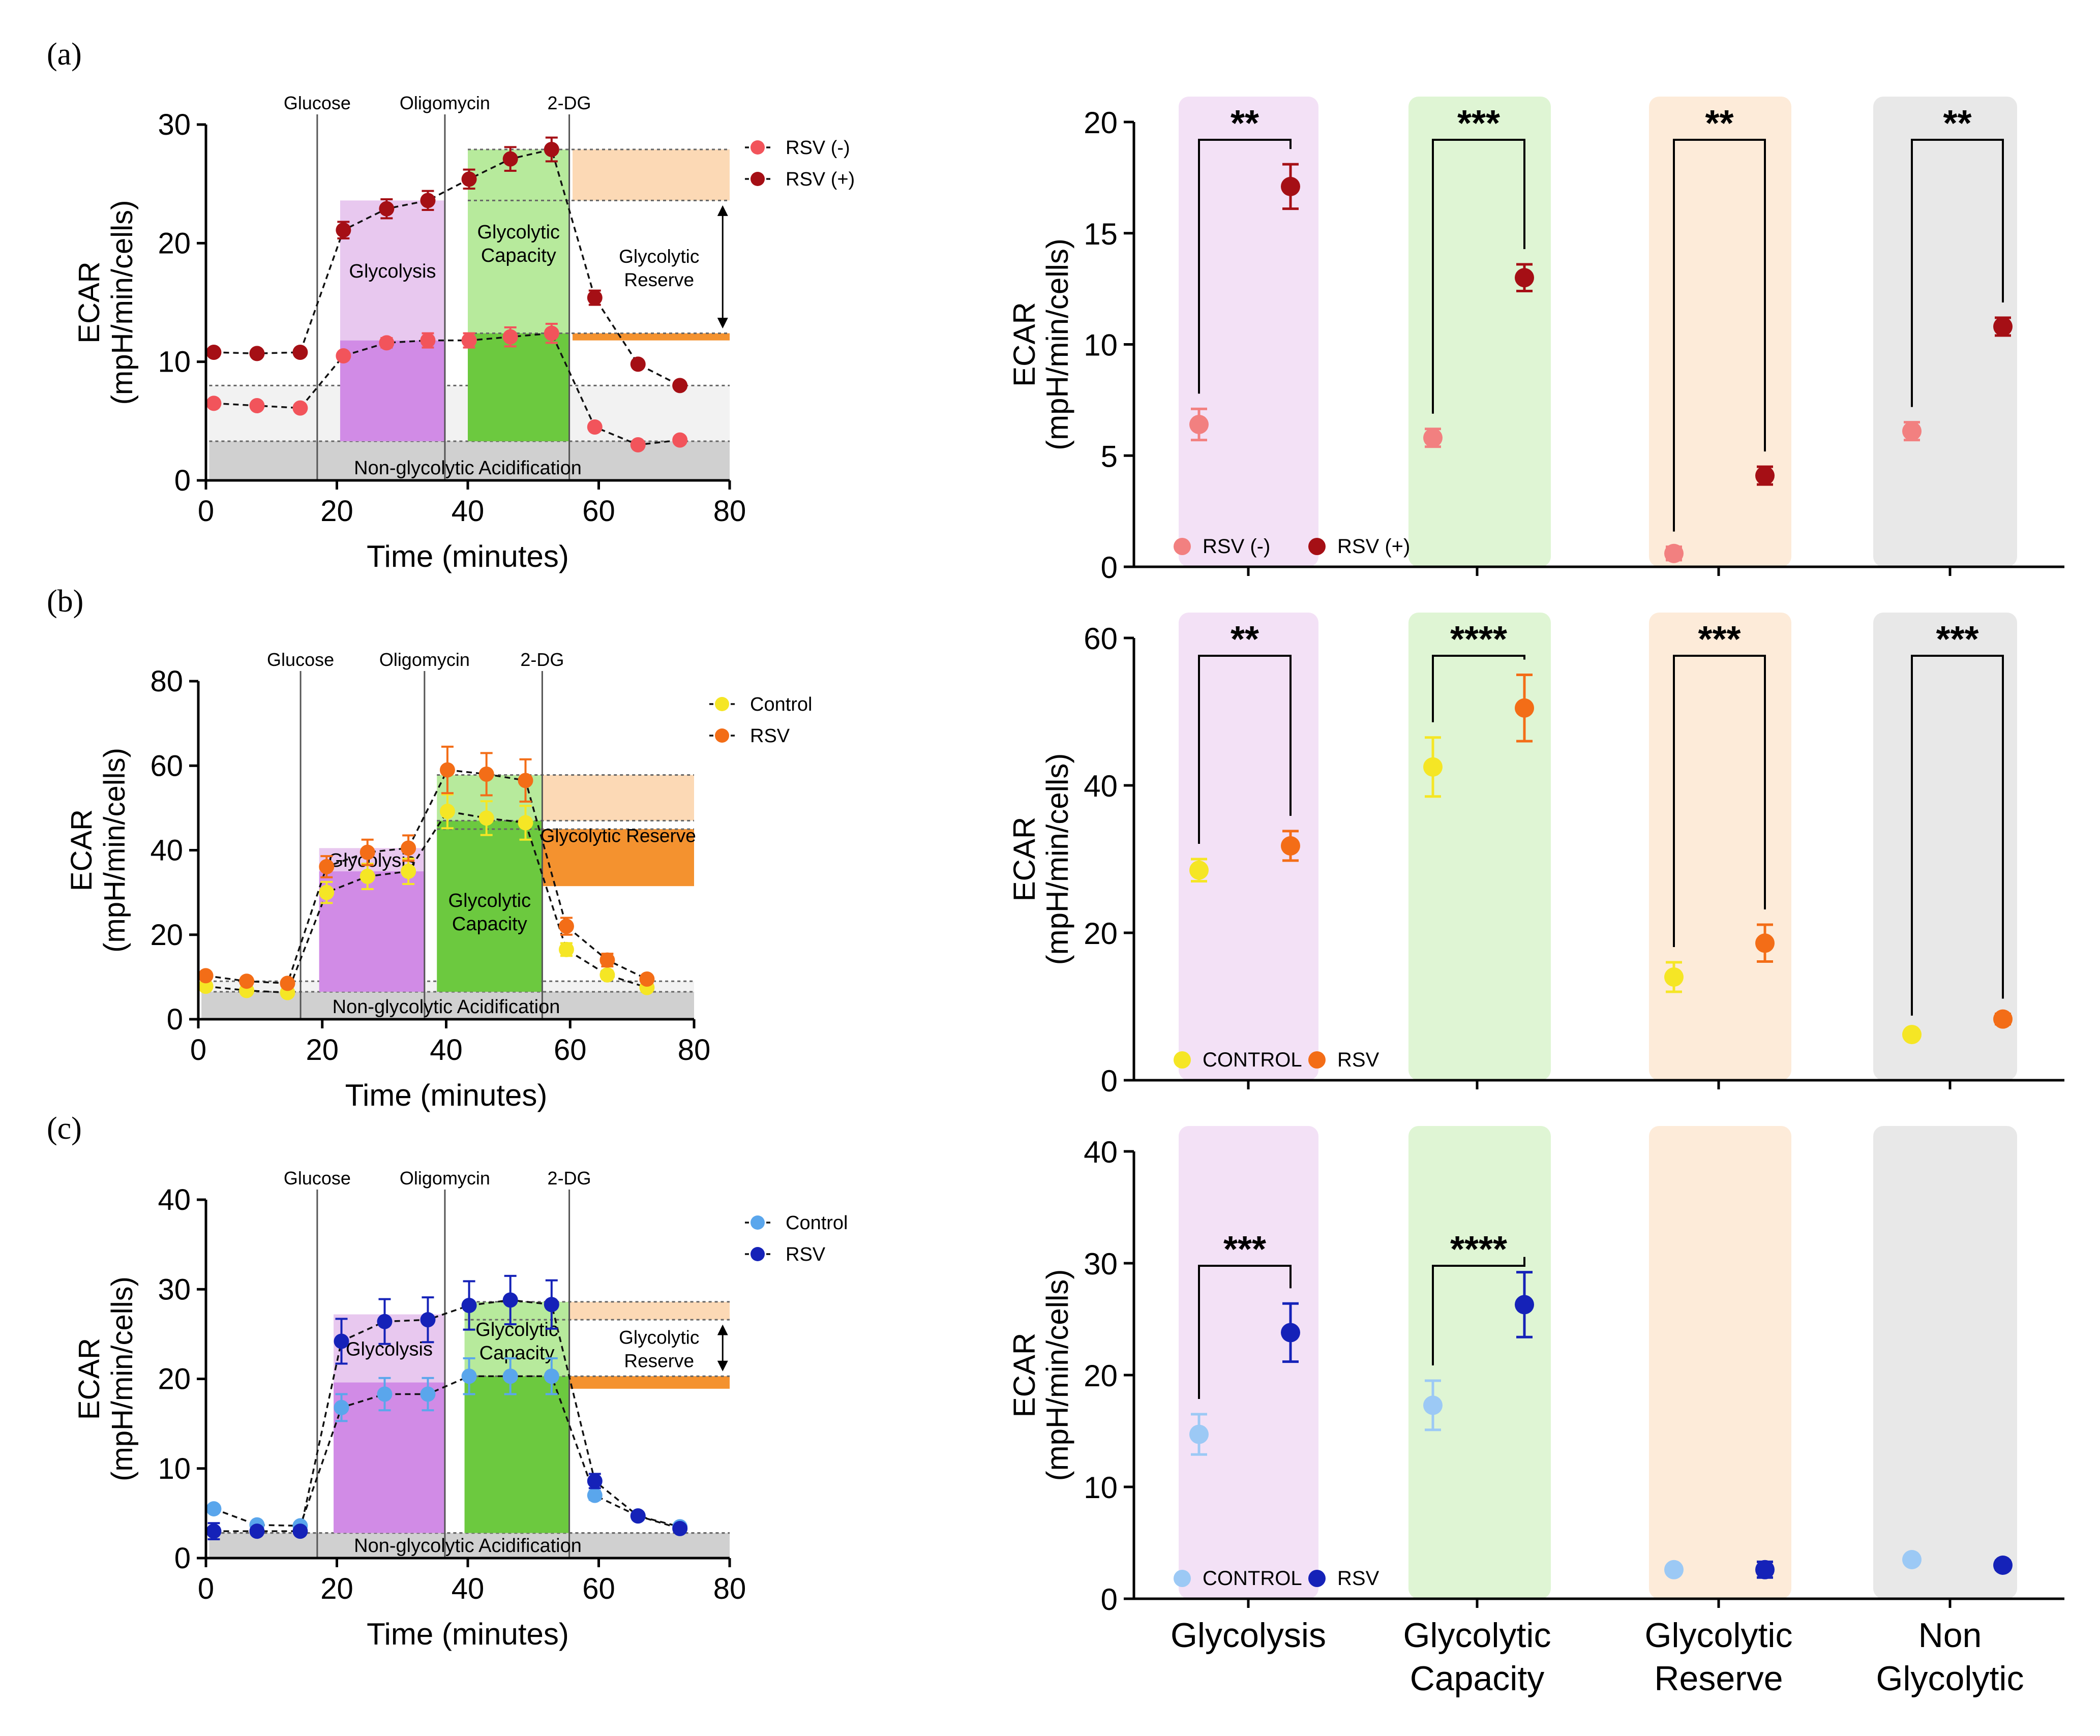  Describe the element at coordinates (300, 659) in the screenshot. I see `injection-label: Glucose` at that location.